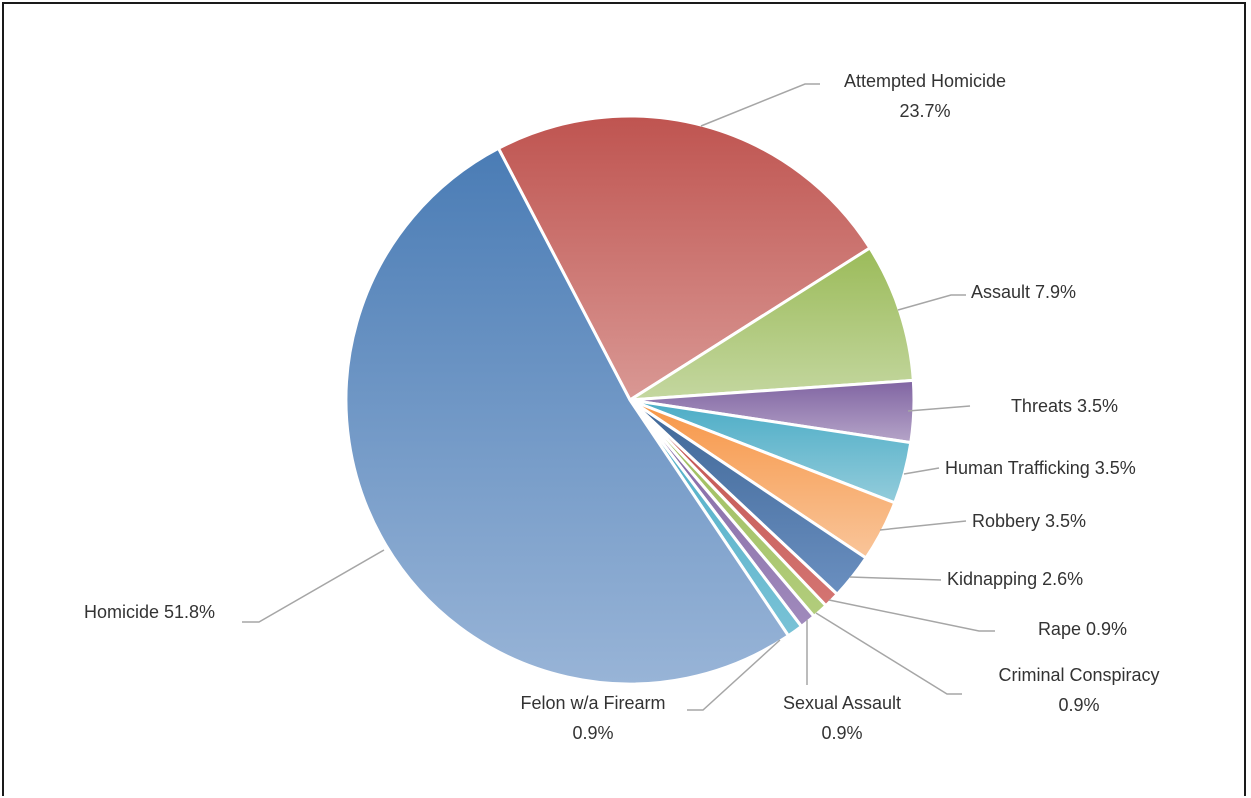 The height and width of the screenshot is (798, 1251). What do you see at coordinates (771, 324) in the screenshot?
I see `pie-slice-assault` at bounding box center [771, 324].